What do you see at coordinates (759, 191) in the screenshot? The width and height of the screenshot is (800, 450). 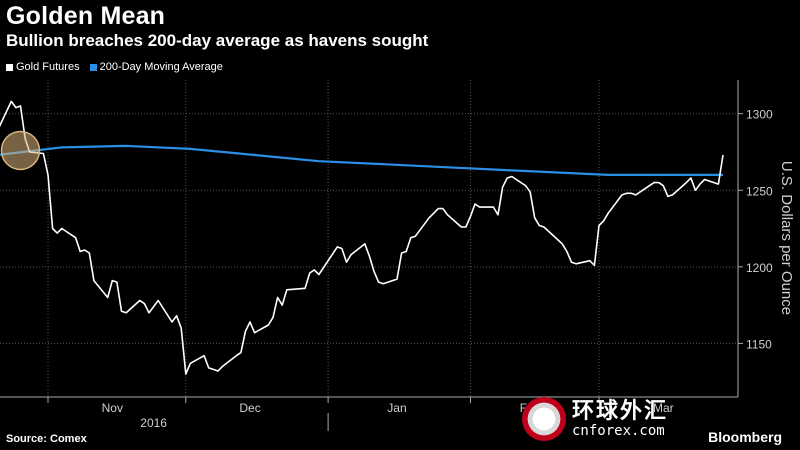 I see `y-tick-label: 1250` at bounding box center [759, 191].